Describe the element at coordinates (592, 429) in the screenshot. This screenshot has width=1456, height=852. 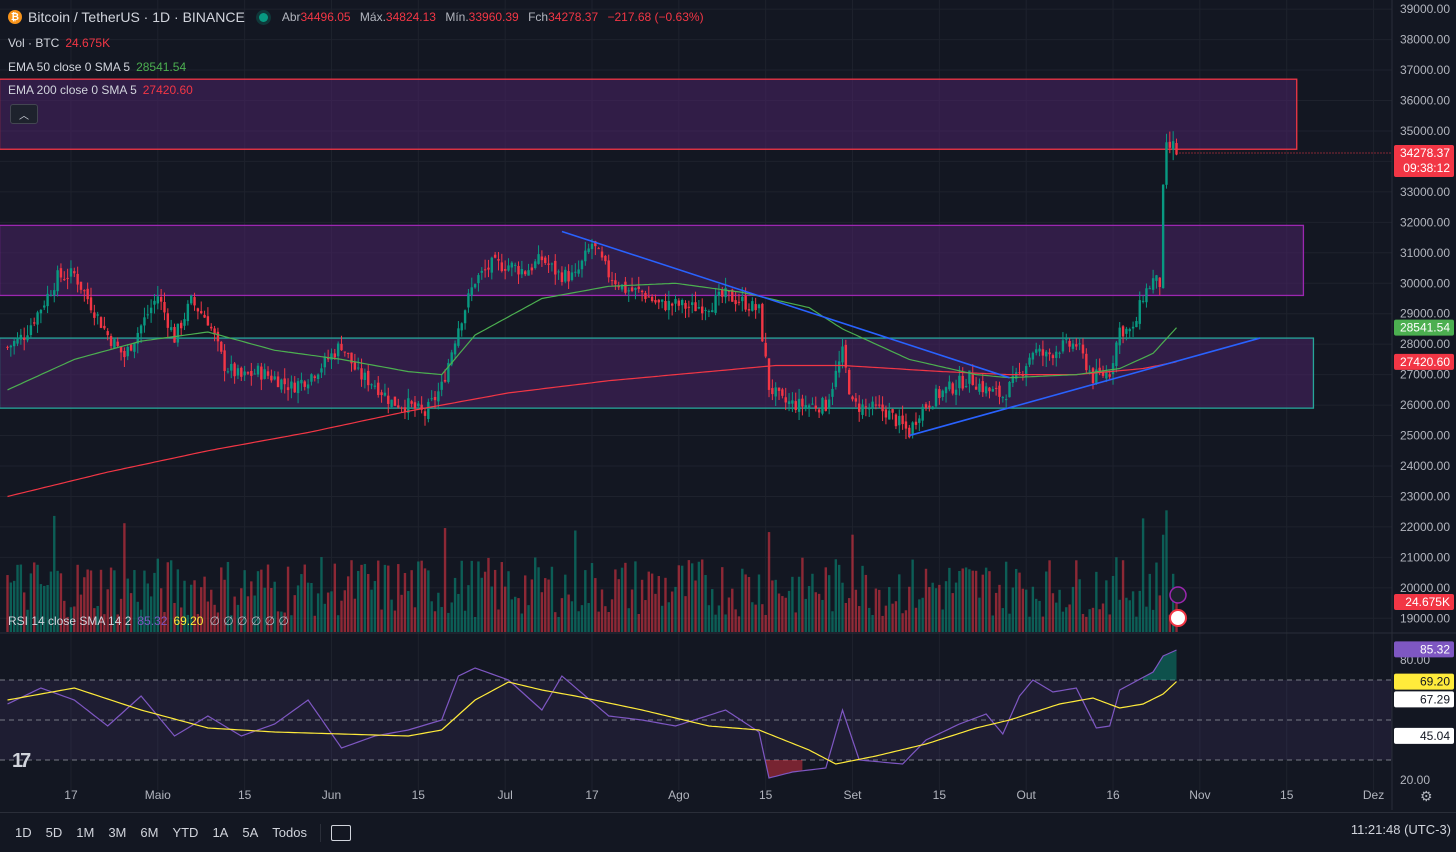
I see `ema200-line` at that location.